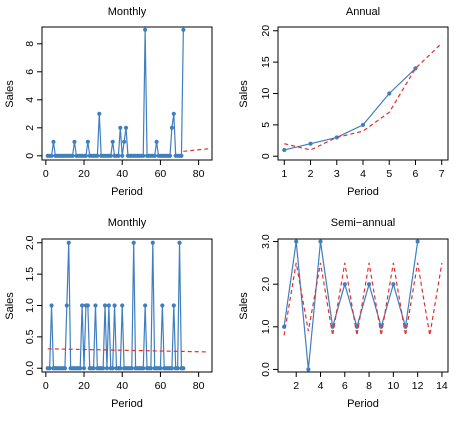  I want to click on plot-frame, so click(363, 93).